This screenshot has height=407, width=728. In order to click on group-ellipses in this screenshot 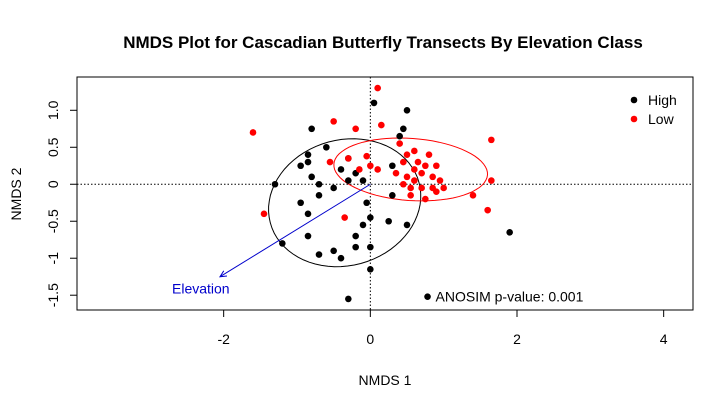, I will do `click(378, 202)`.